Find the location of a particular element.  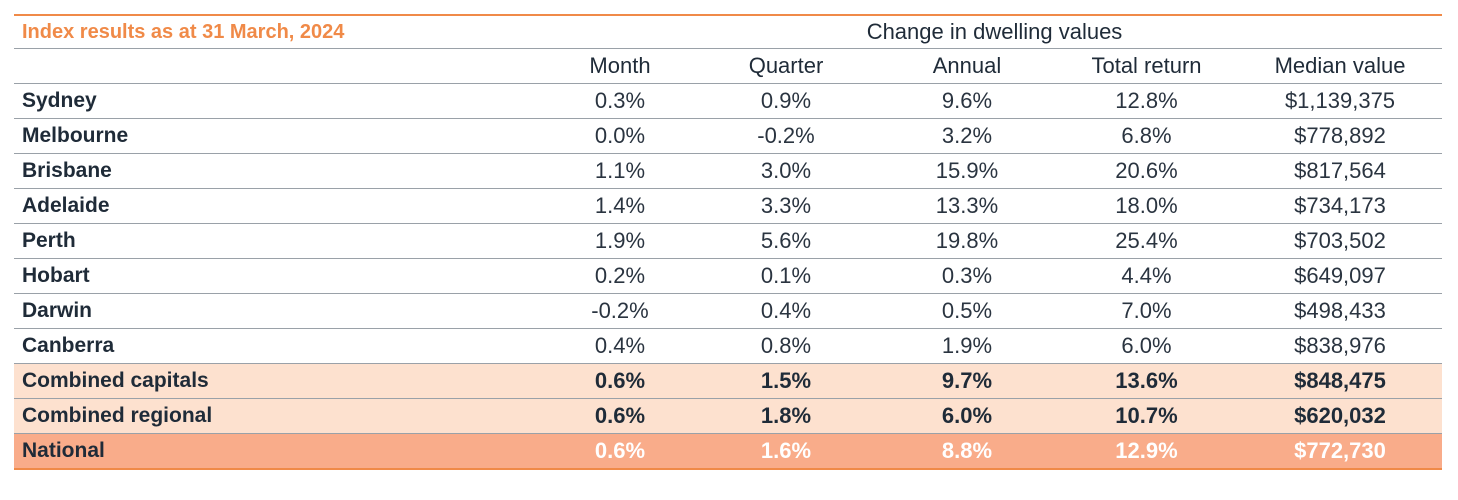

month-cell: 1.9% is located at coordinates (620, 241).